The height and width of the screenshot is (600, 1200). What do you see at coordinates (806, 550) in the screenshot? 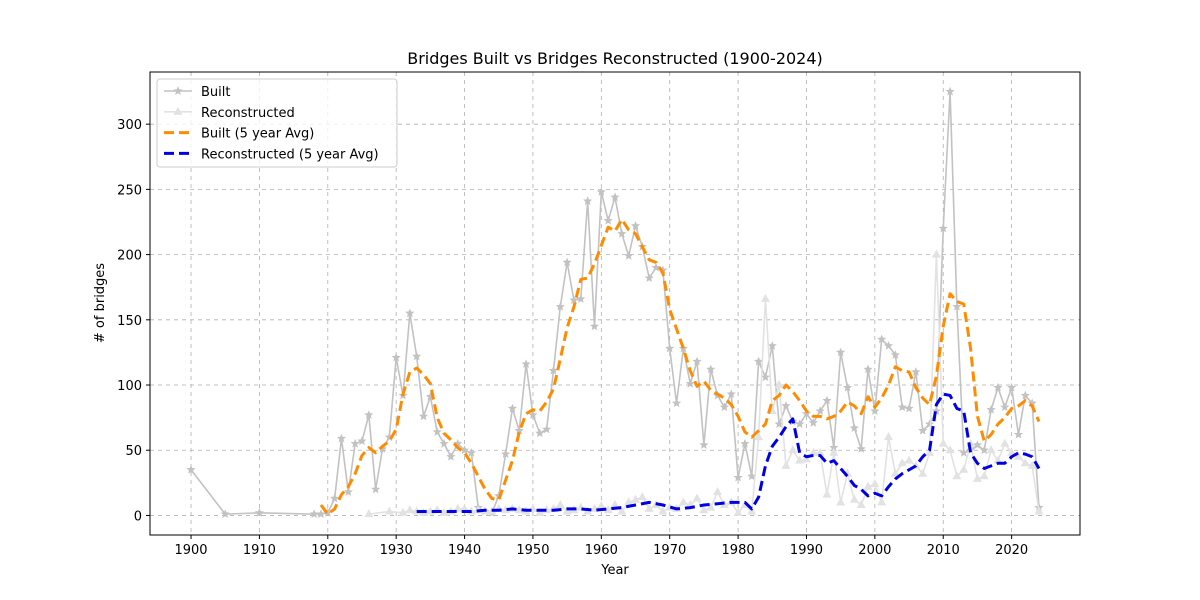
I see `x-tick-label: 1990` at bounding box center [806, 550].